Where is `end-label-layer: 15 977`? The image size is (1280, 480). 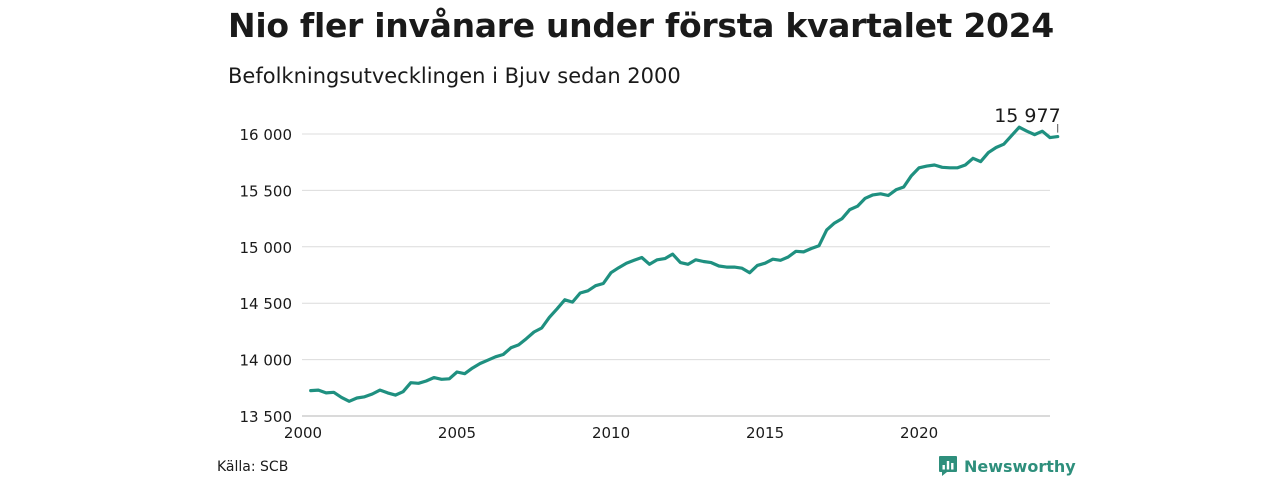 end-label-layer: 15 977 is located at coordinates (1027, 119).